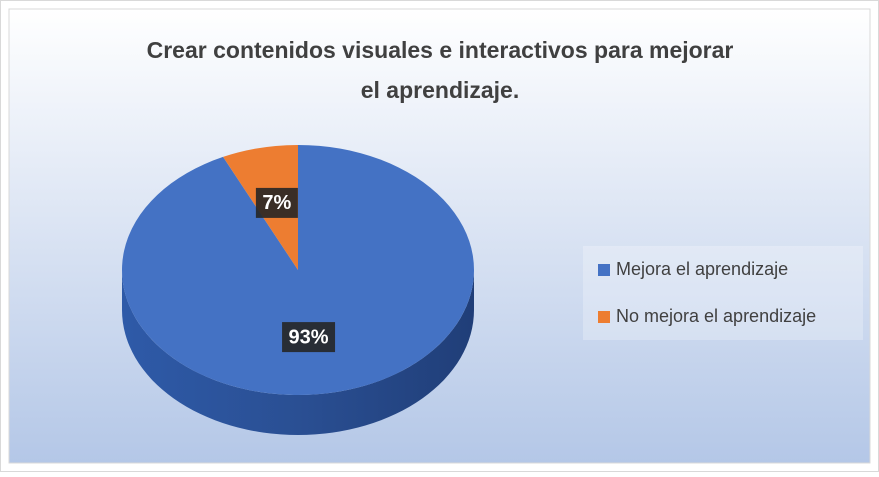  I want to click on legend-box, so click(723, 293).